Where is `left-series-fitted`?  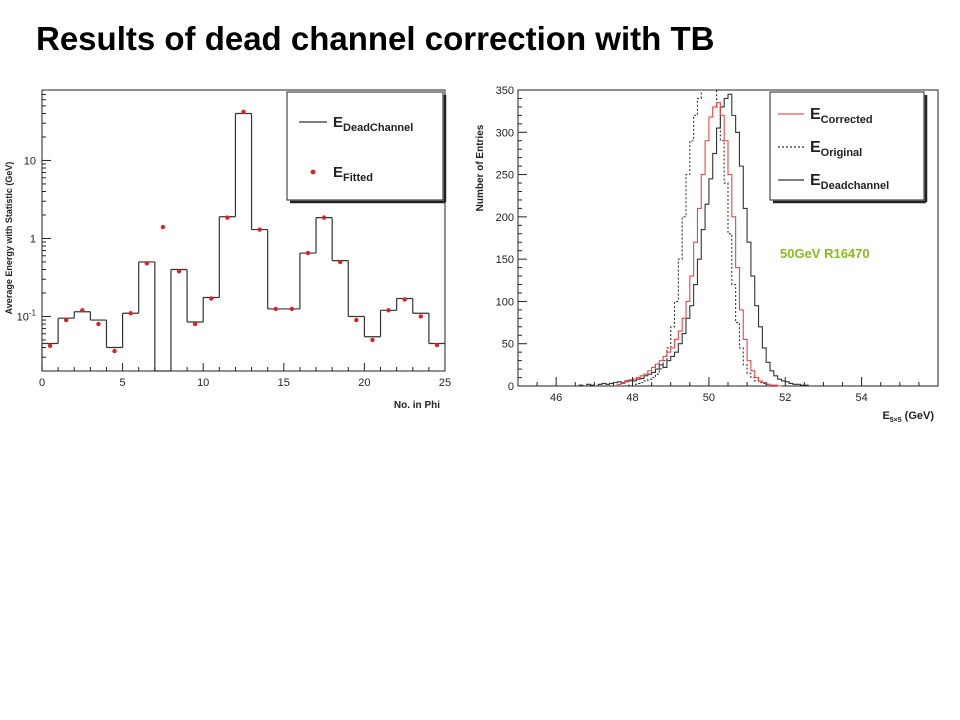 left-series-fitted is located at coordinates (243, 231).